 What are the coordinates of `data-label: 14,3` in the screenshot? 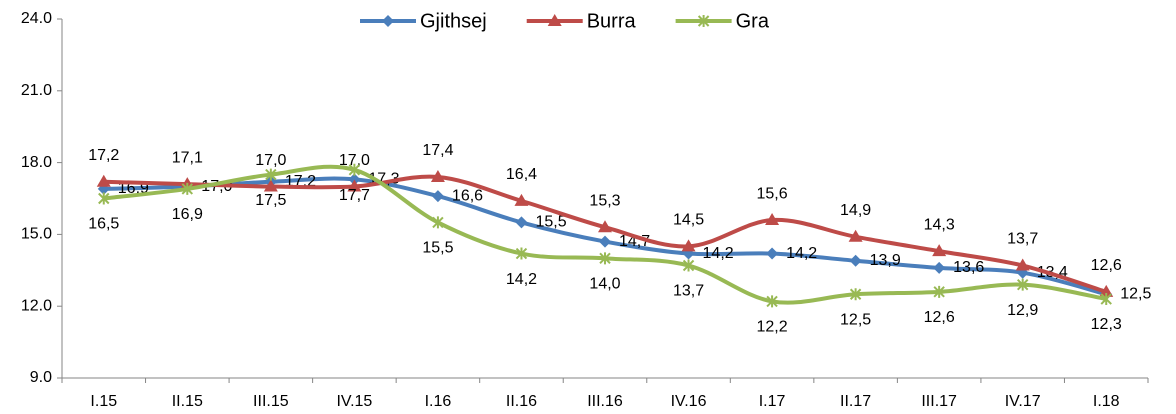 It's located at (939, 224).